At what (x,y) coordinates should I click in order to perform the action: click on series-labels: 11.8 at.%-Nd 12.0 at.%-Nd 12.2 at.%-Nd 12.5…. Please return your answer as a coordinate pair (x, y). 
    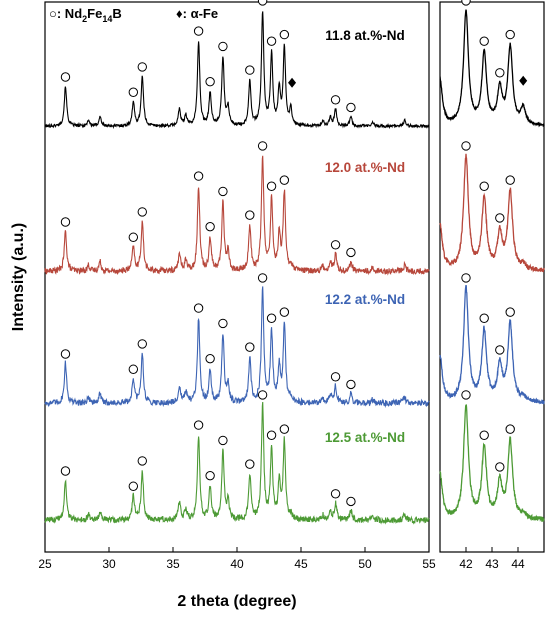
    Looking at the image, I should click on (365, 236).